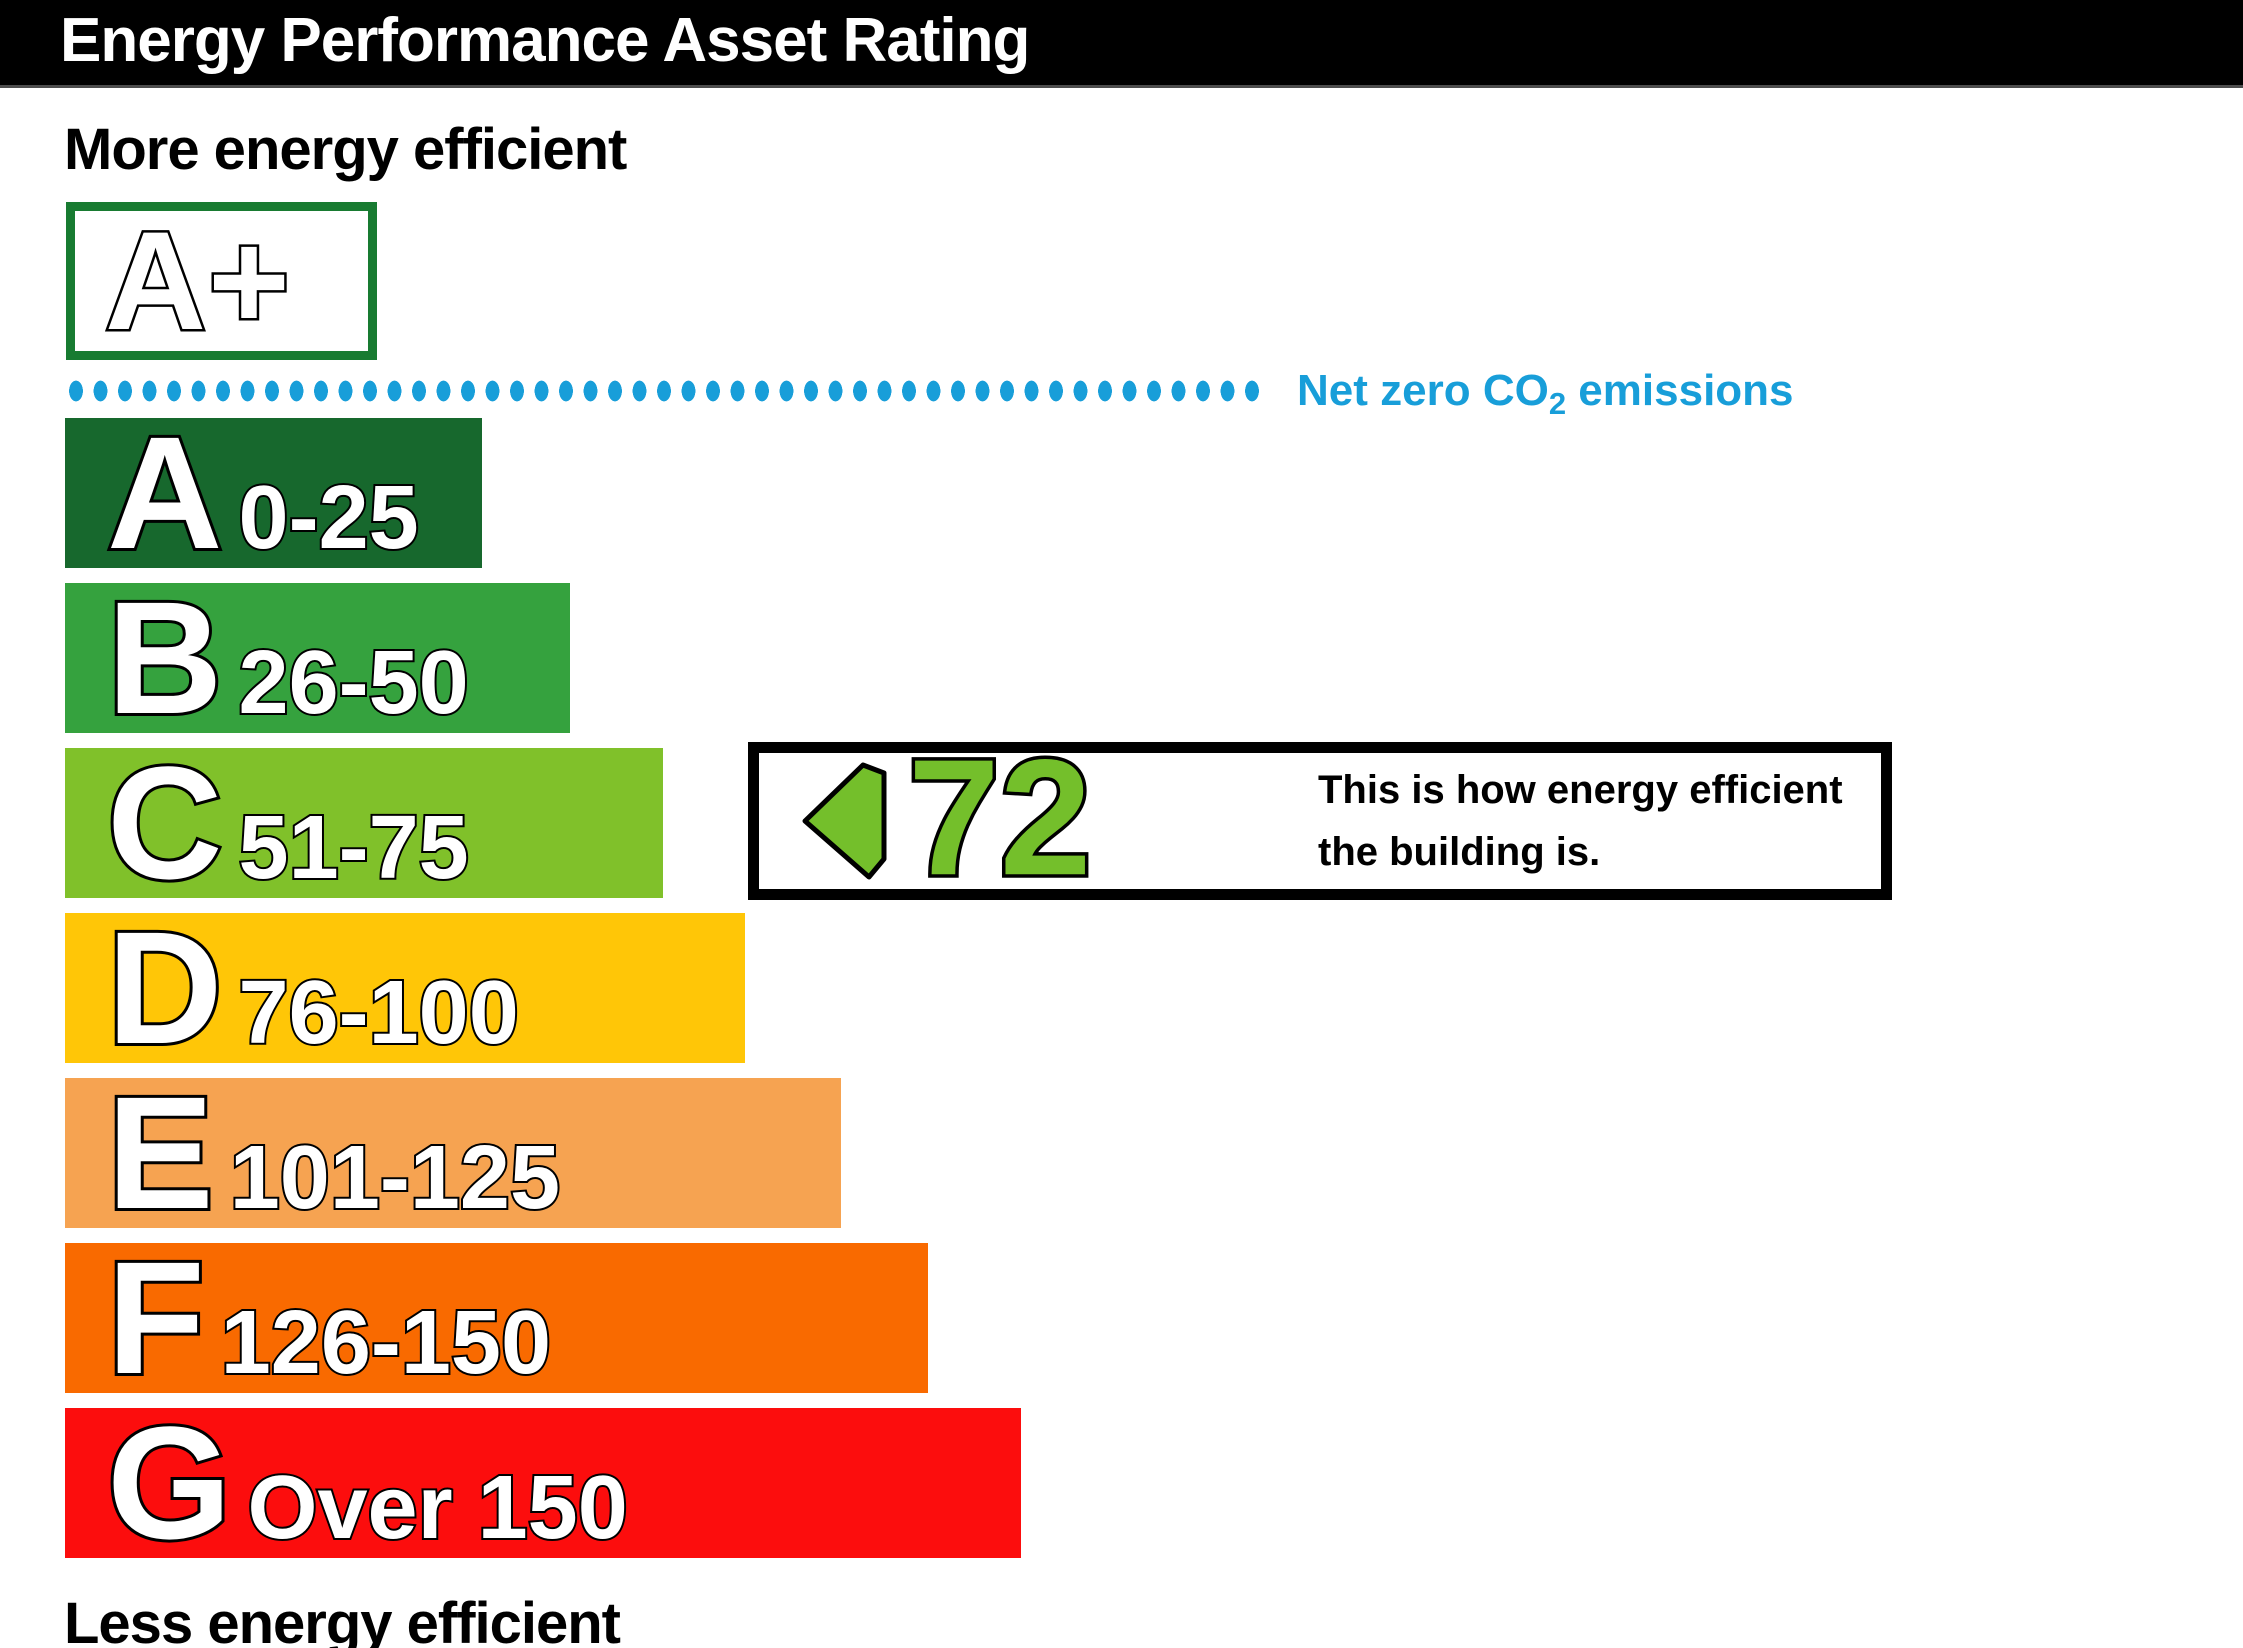 This screenshot has width=2243, height=1648. Describe the element at coordinates (345, 149) in the screenshot. I see `more-efficient-label: More energy efficient` at that location.